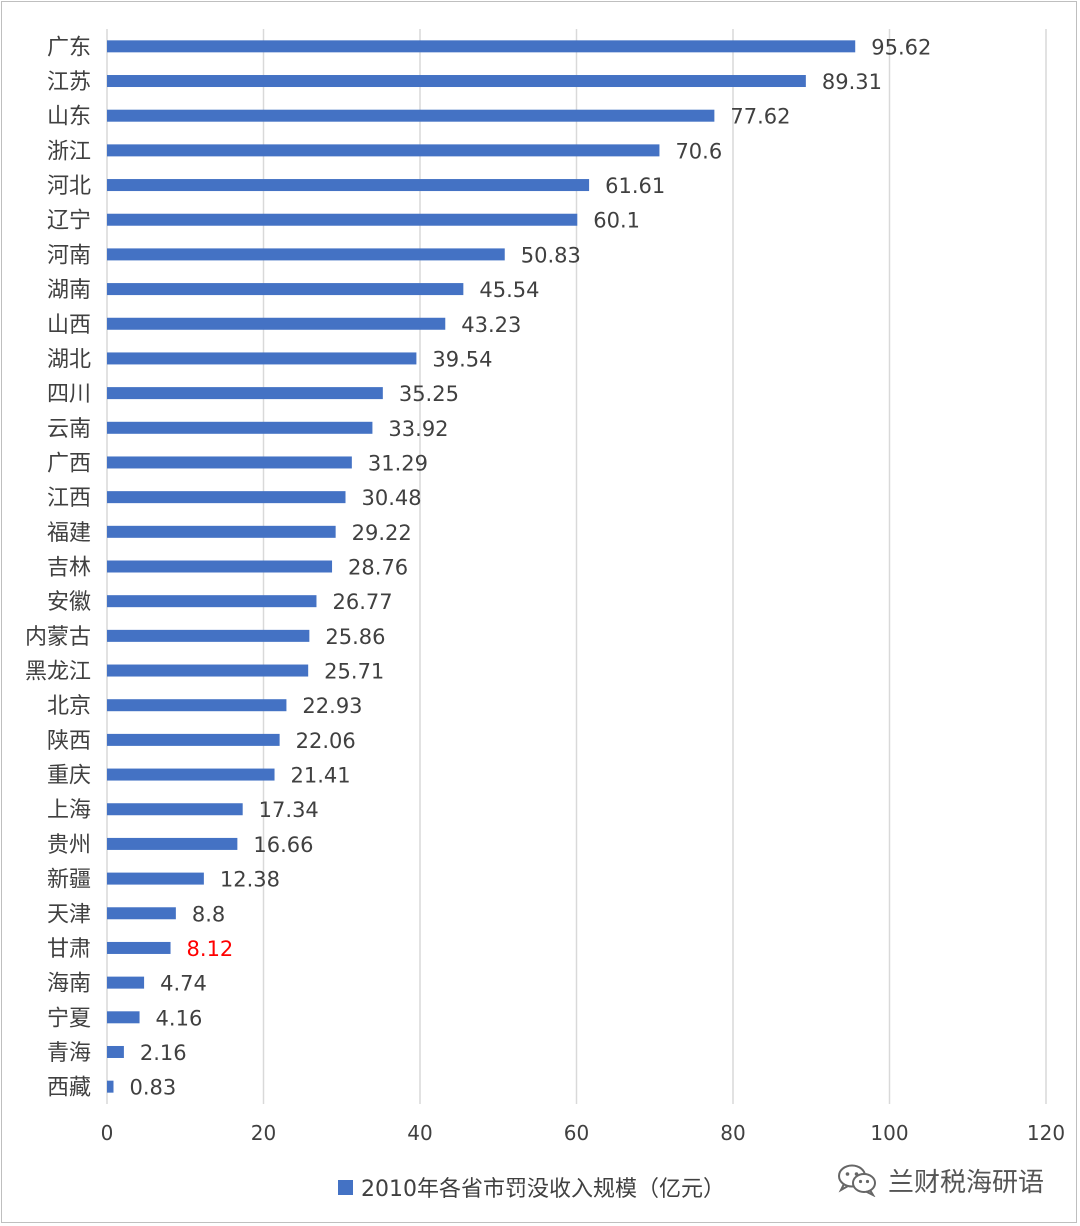 This screenshot has height=1226, width=1080. Describe the element at coordinates (418, 429) in the screenshot. I see `data-label: 33.92` at that location.